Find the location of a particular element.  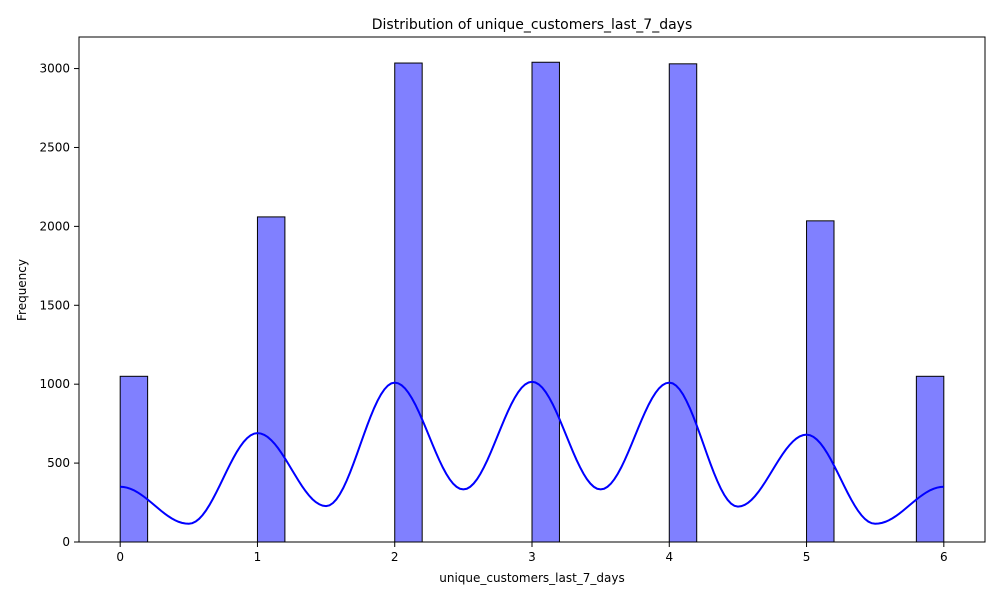

y-tick-label: 1000 is located at coordinates (54, 384).